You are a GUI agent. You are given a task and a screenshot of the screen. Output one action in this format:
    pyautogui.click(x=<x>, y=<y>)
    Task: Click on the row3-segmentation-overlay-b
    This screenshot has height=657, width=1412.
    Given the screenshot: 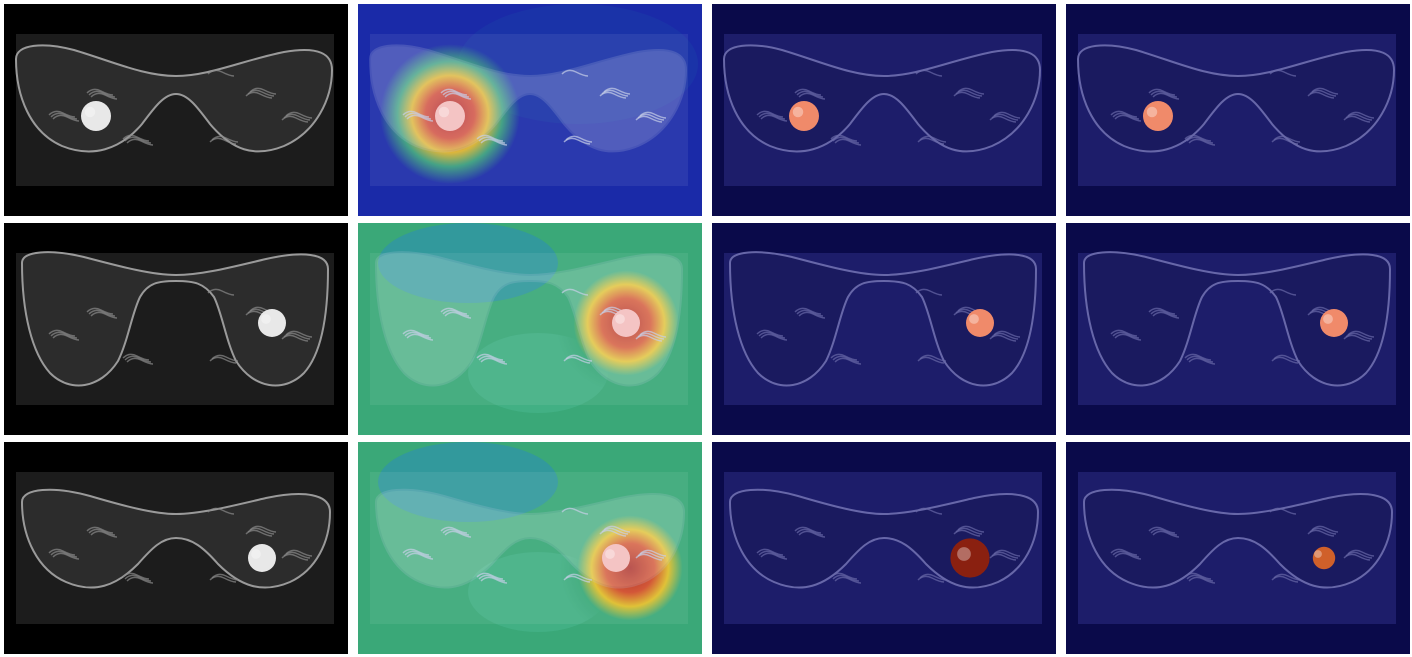 What is the action you would take?
    pyautogui.click(x=1238, y=548)
    